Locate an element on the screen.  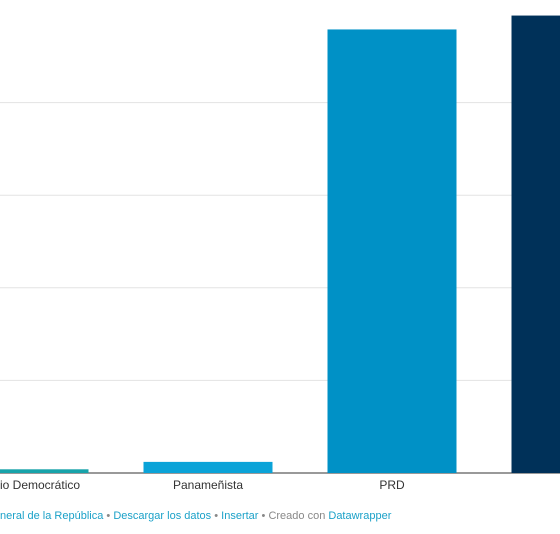
footer-link: Datawrapper is located at coordinates (360, 516).